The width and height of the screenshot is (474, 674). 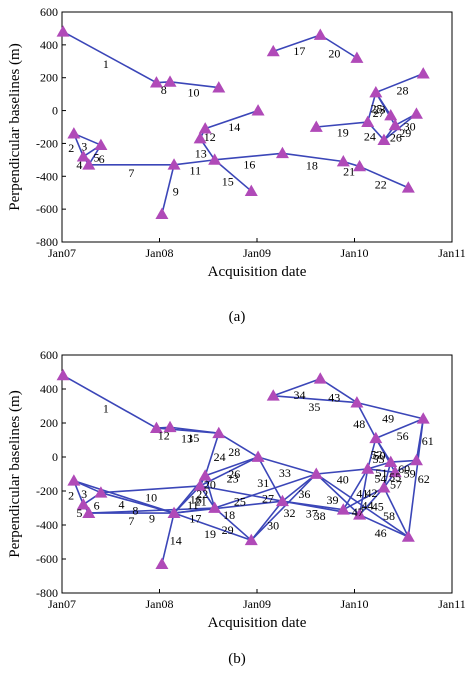 What do you see at coordinates (381, 533) in the screenshot?
I see `connection-number: 46` at bounding box center [381, 533].